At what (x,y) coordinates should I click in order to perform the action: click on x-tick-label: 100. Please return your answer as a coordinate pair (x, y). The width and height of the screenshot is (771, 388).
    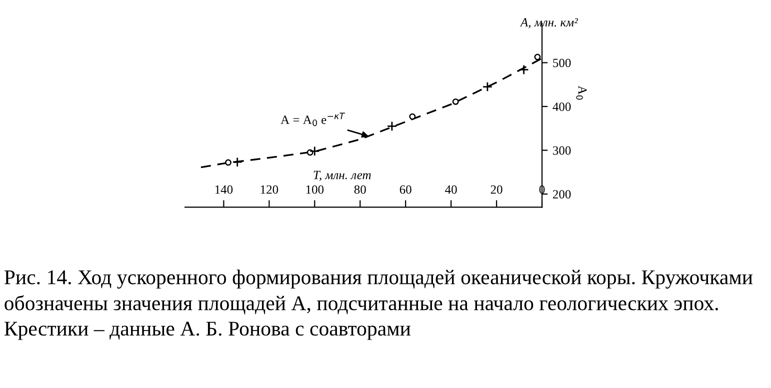
    Looking at the image, I should click on (315, 189).